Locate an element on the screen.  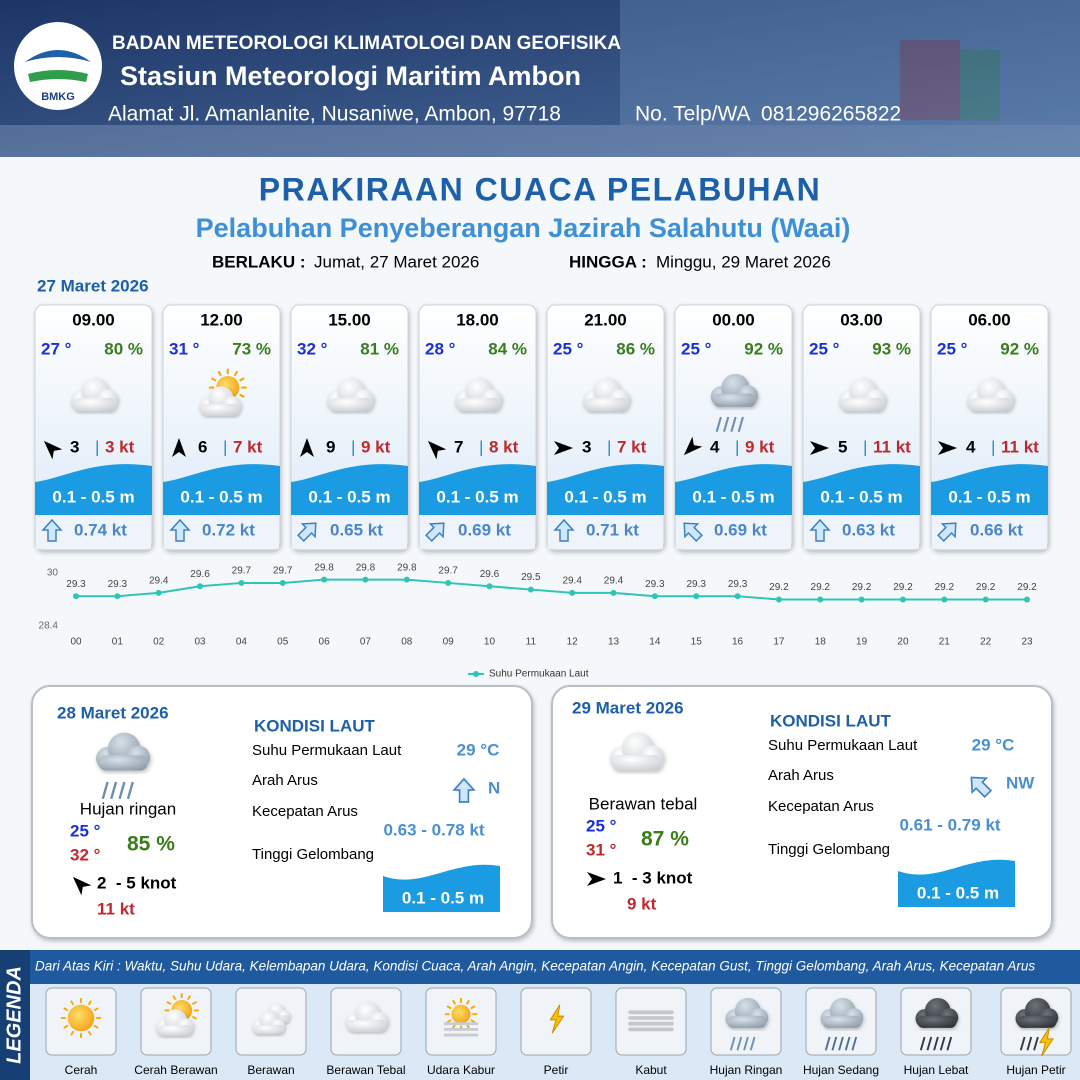
card-gust: 8 kt is located at coordinates (504, 446).